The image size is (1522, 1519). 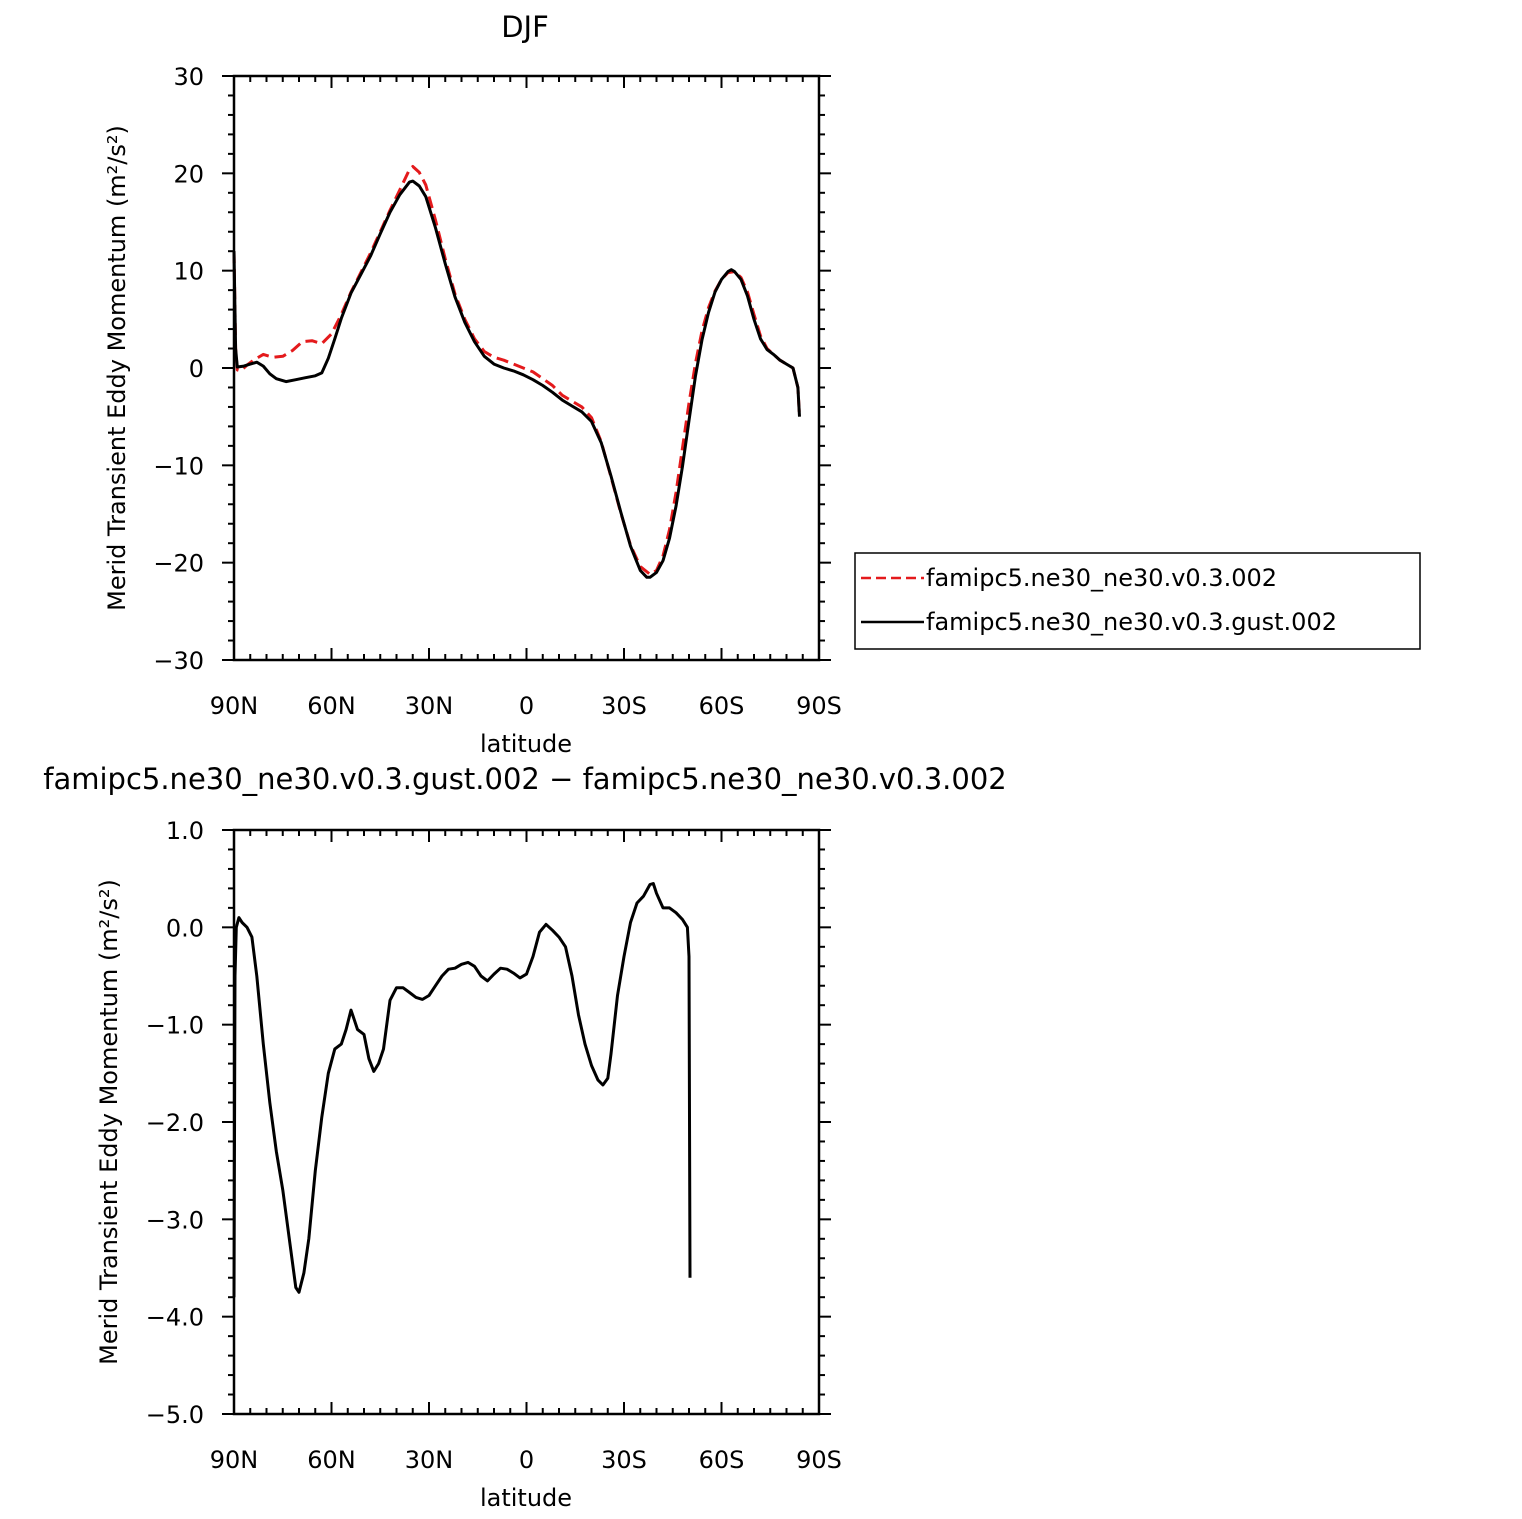 I want to click on top-panel-title: DJF, so click(x=525, y=27).